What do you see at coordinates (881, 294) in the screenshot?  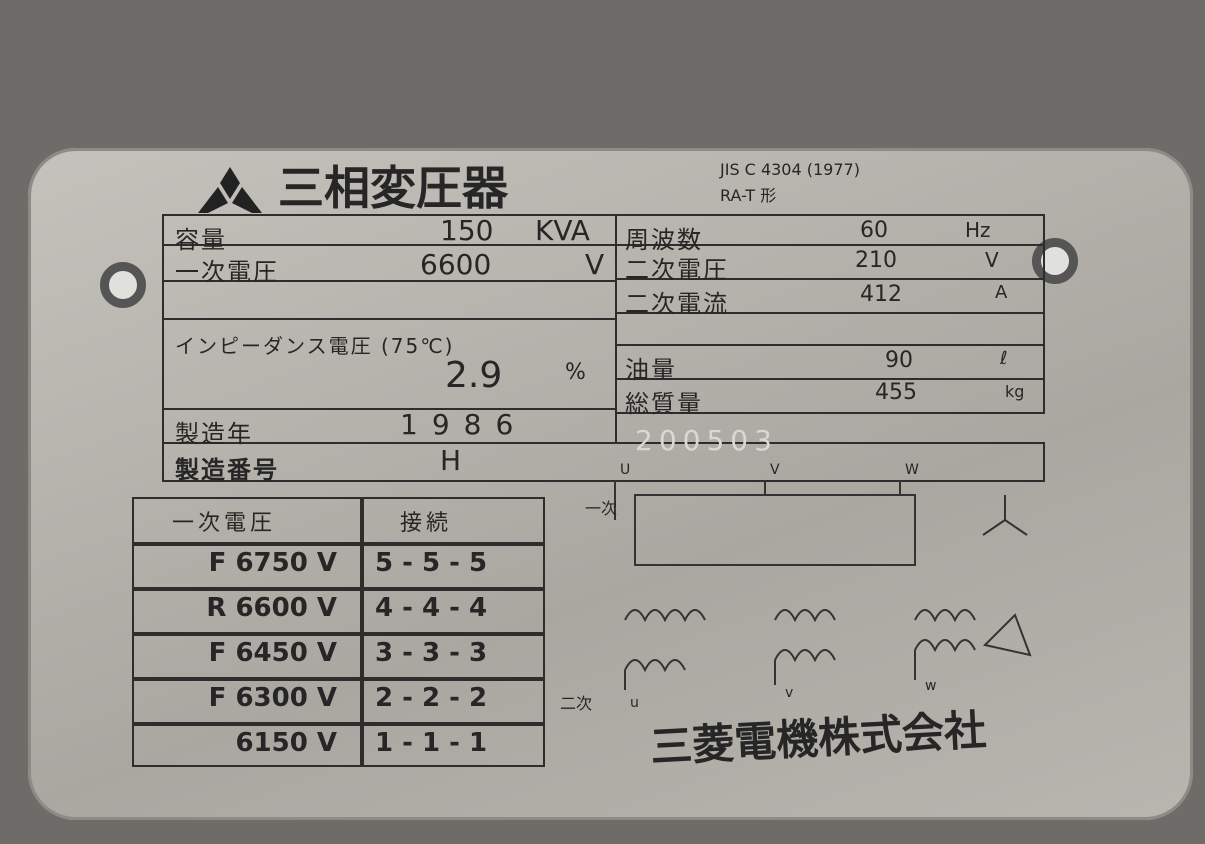 I see `value: 412` at bounding box center [881, 294].